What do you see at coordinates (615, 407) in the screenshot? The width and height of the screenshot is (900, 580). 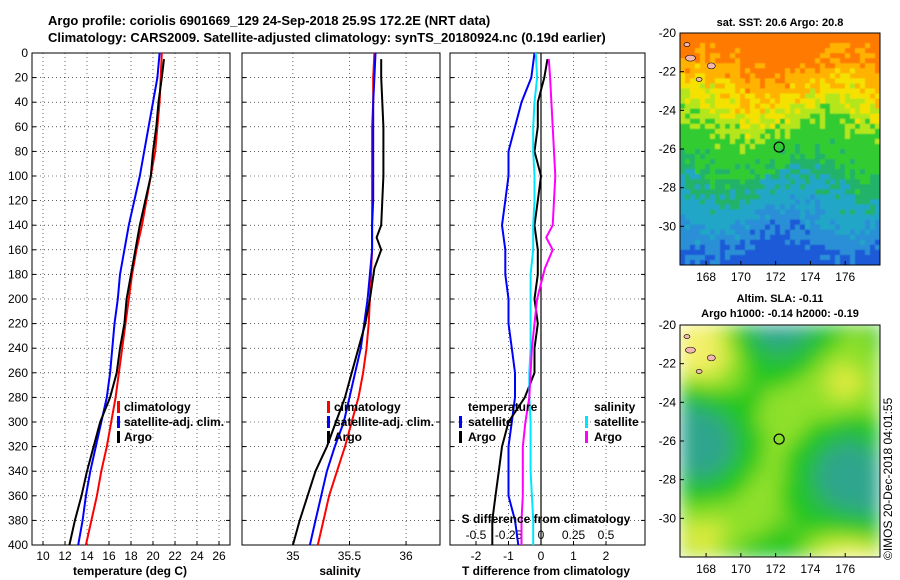 I see `legend-heading-salinity: salinity` at bounding box center [615, 407].